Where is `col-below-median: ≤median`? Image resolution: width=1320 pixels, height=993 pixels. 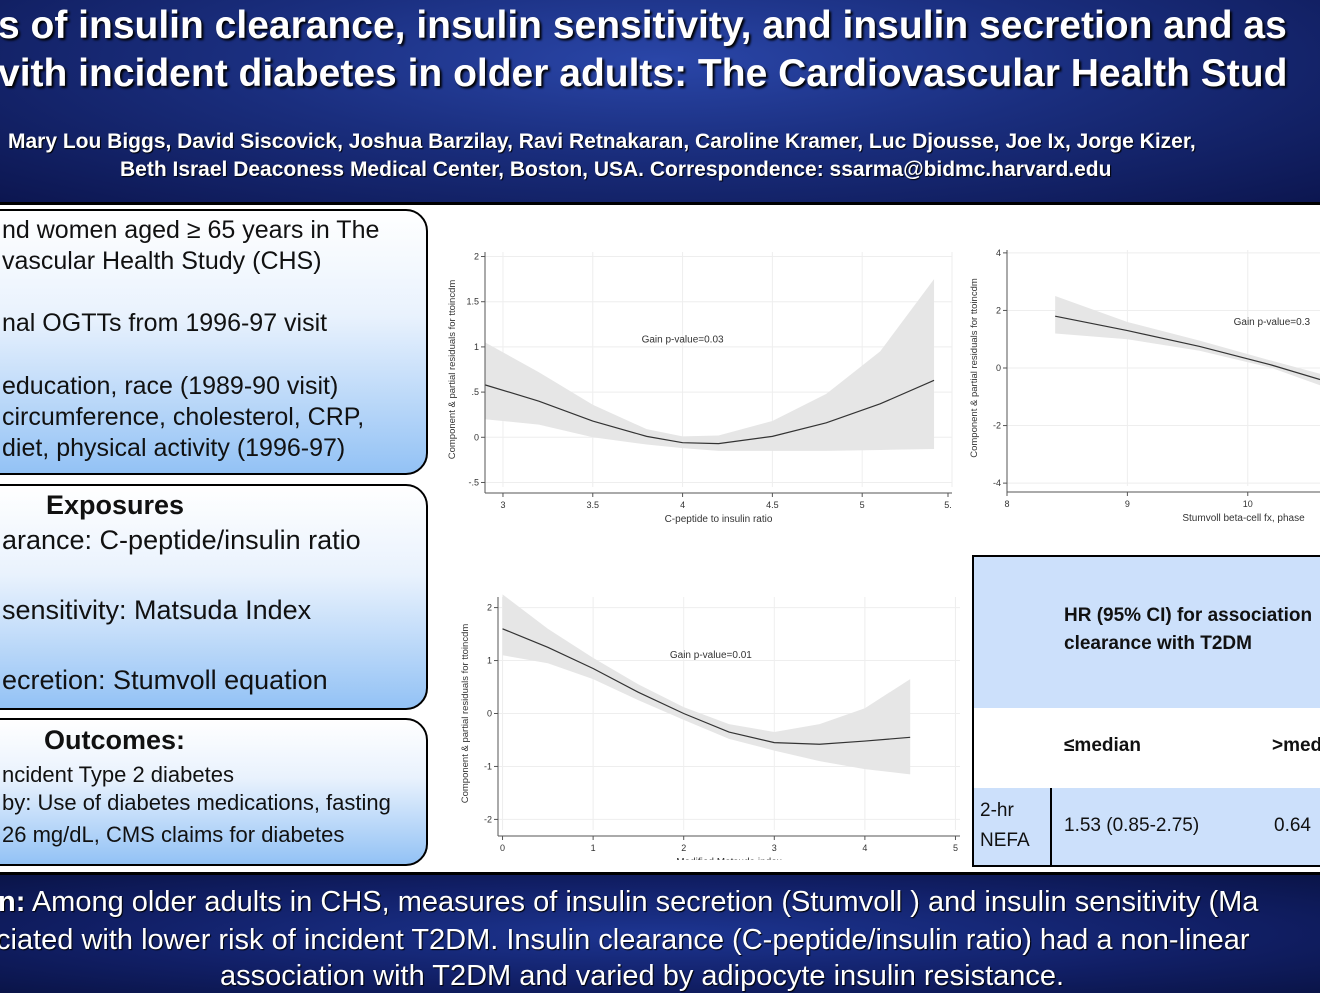 col-below-median: ≤median is located at coordinates (1102, 745).